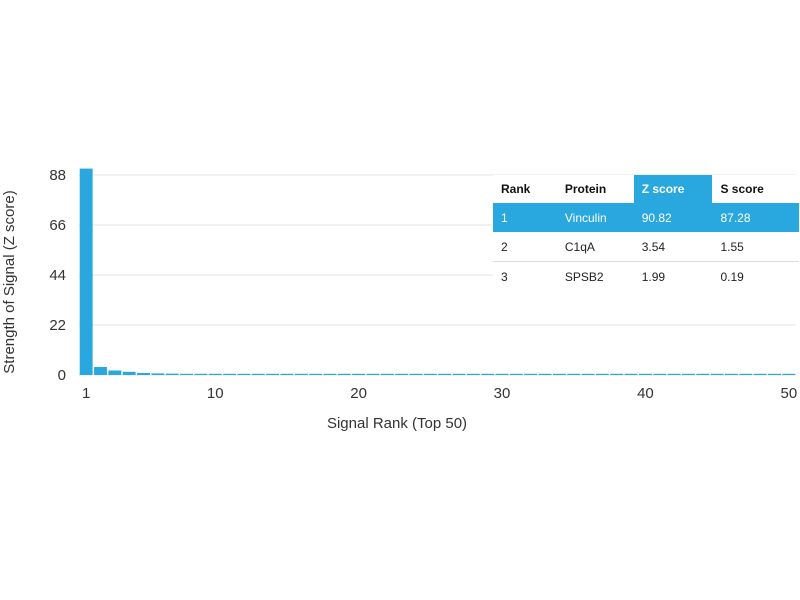  I want to click on x-tick-label: 40, so click(645, 393).